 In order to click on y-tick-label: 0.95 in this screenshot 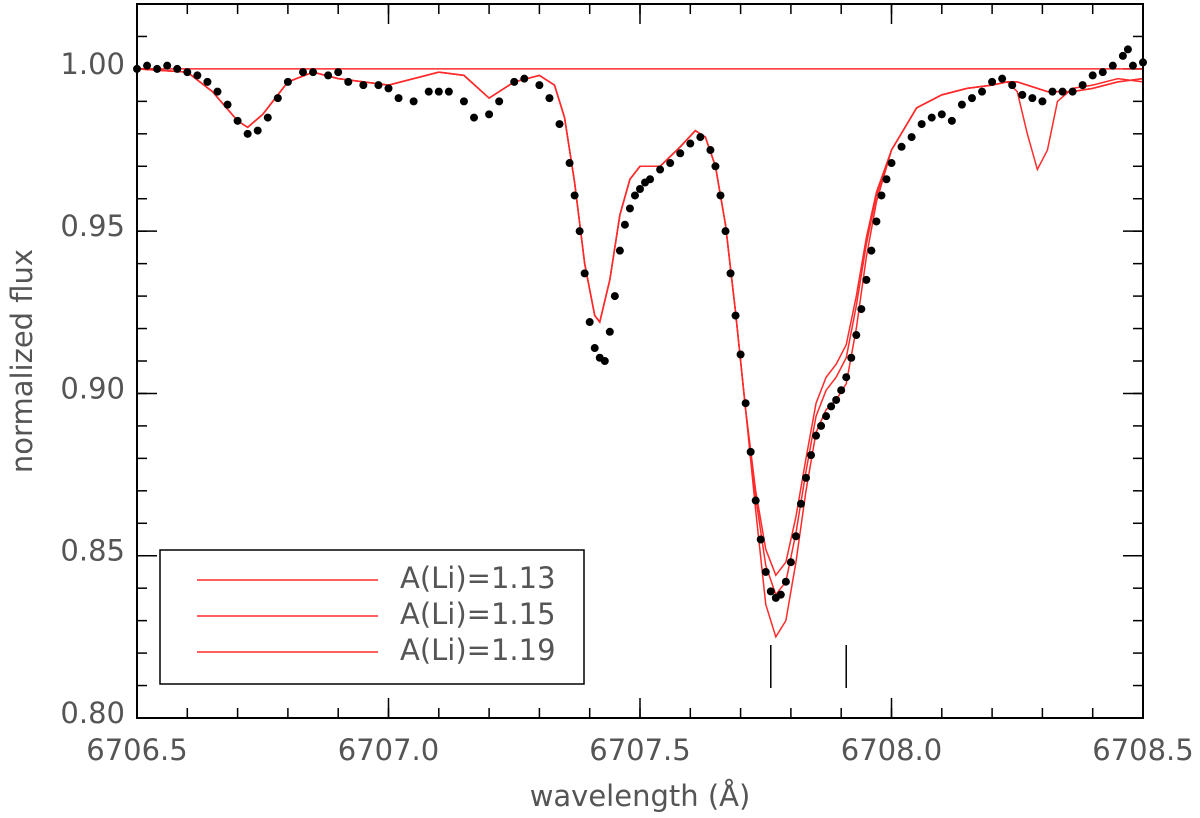, I will do `click(92, 226)`.